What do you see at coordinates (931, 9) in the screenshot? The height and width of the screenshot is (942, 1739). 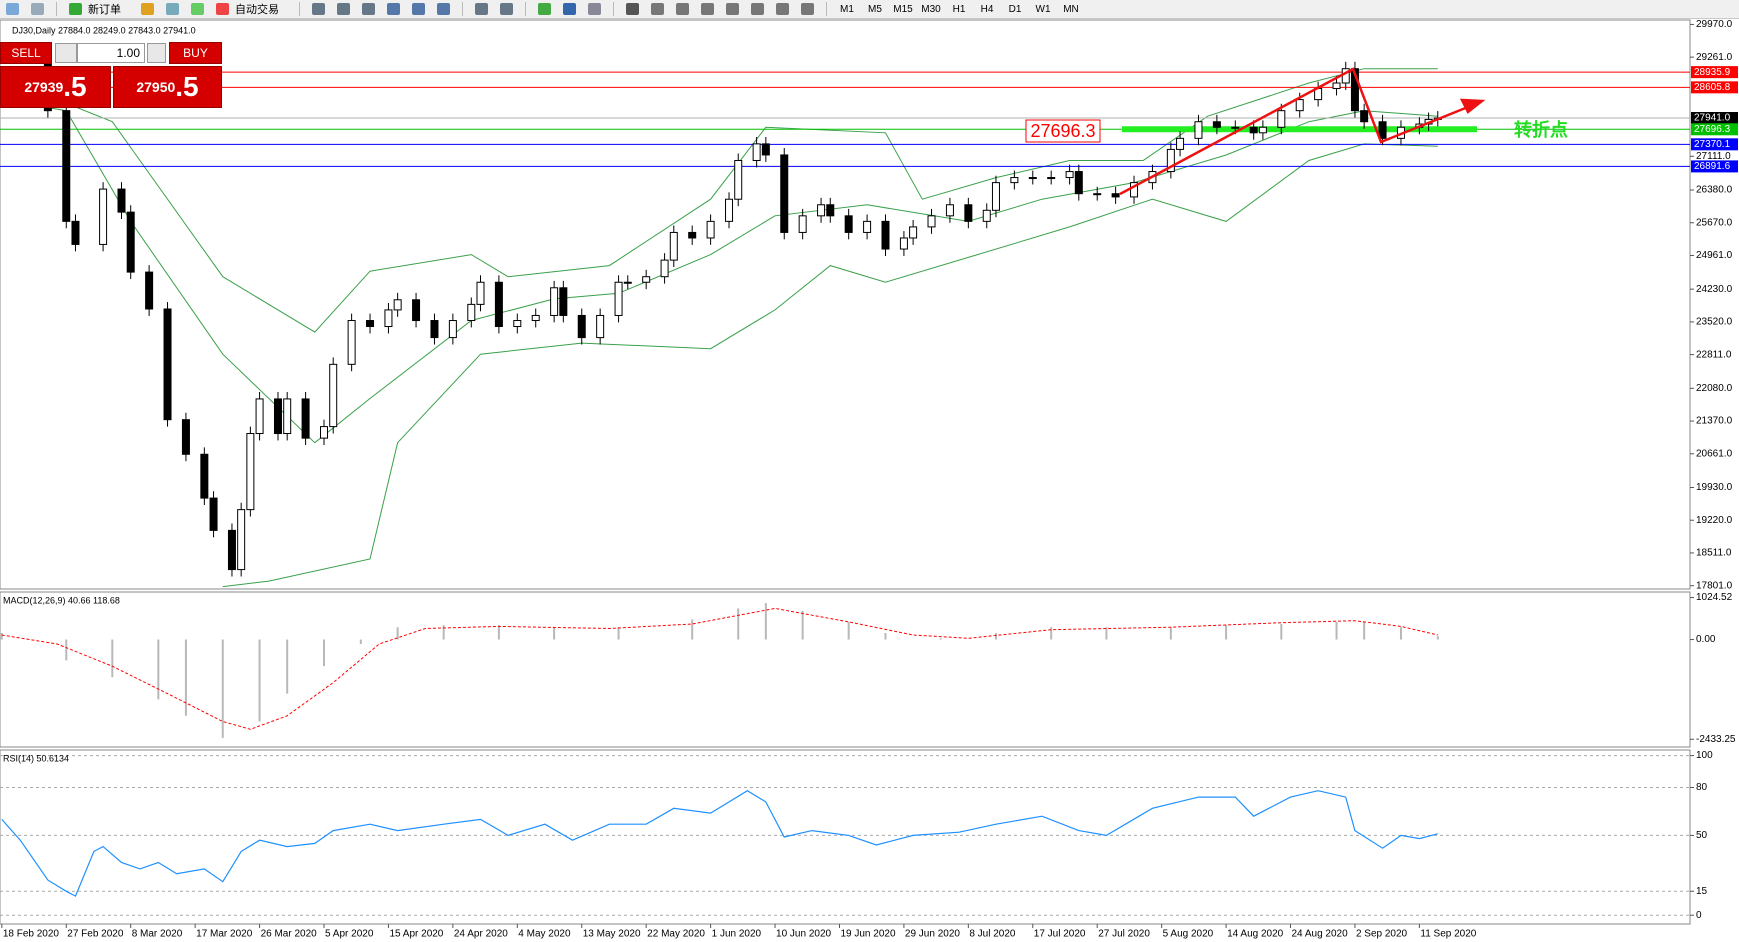 I see `timeframe-button: M30` at bounding box center [931, 9].